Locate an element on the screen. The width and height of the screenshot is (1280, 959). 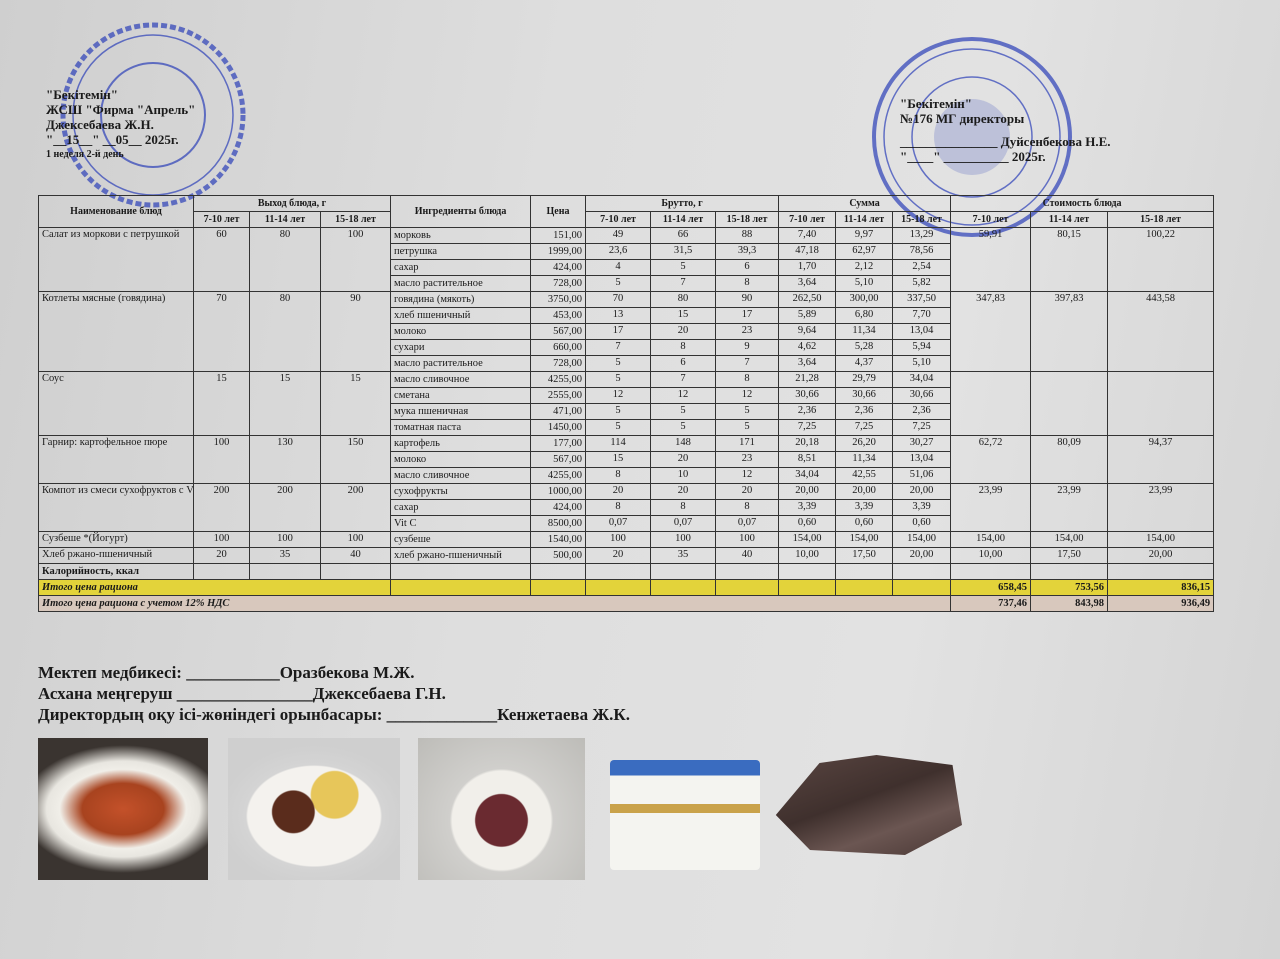
carrot-salad-photo is located at coordinates (123, 809).